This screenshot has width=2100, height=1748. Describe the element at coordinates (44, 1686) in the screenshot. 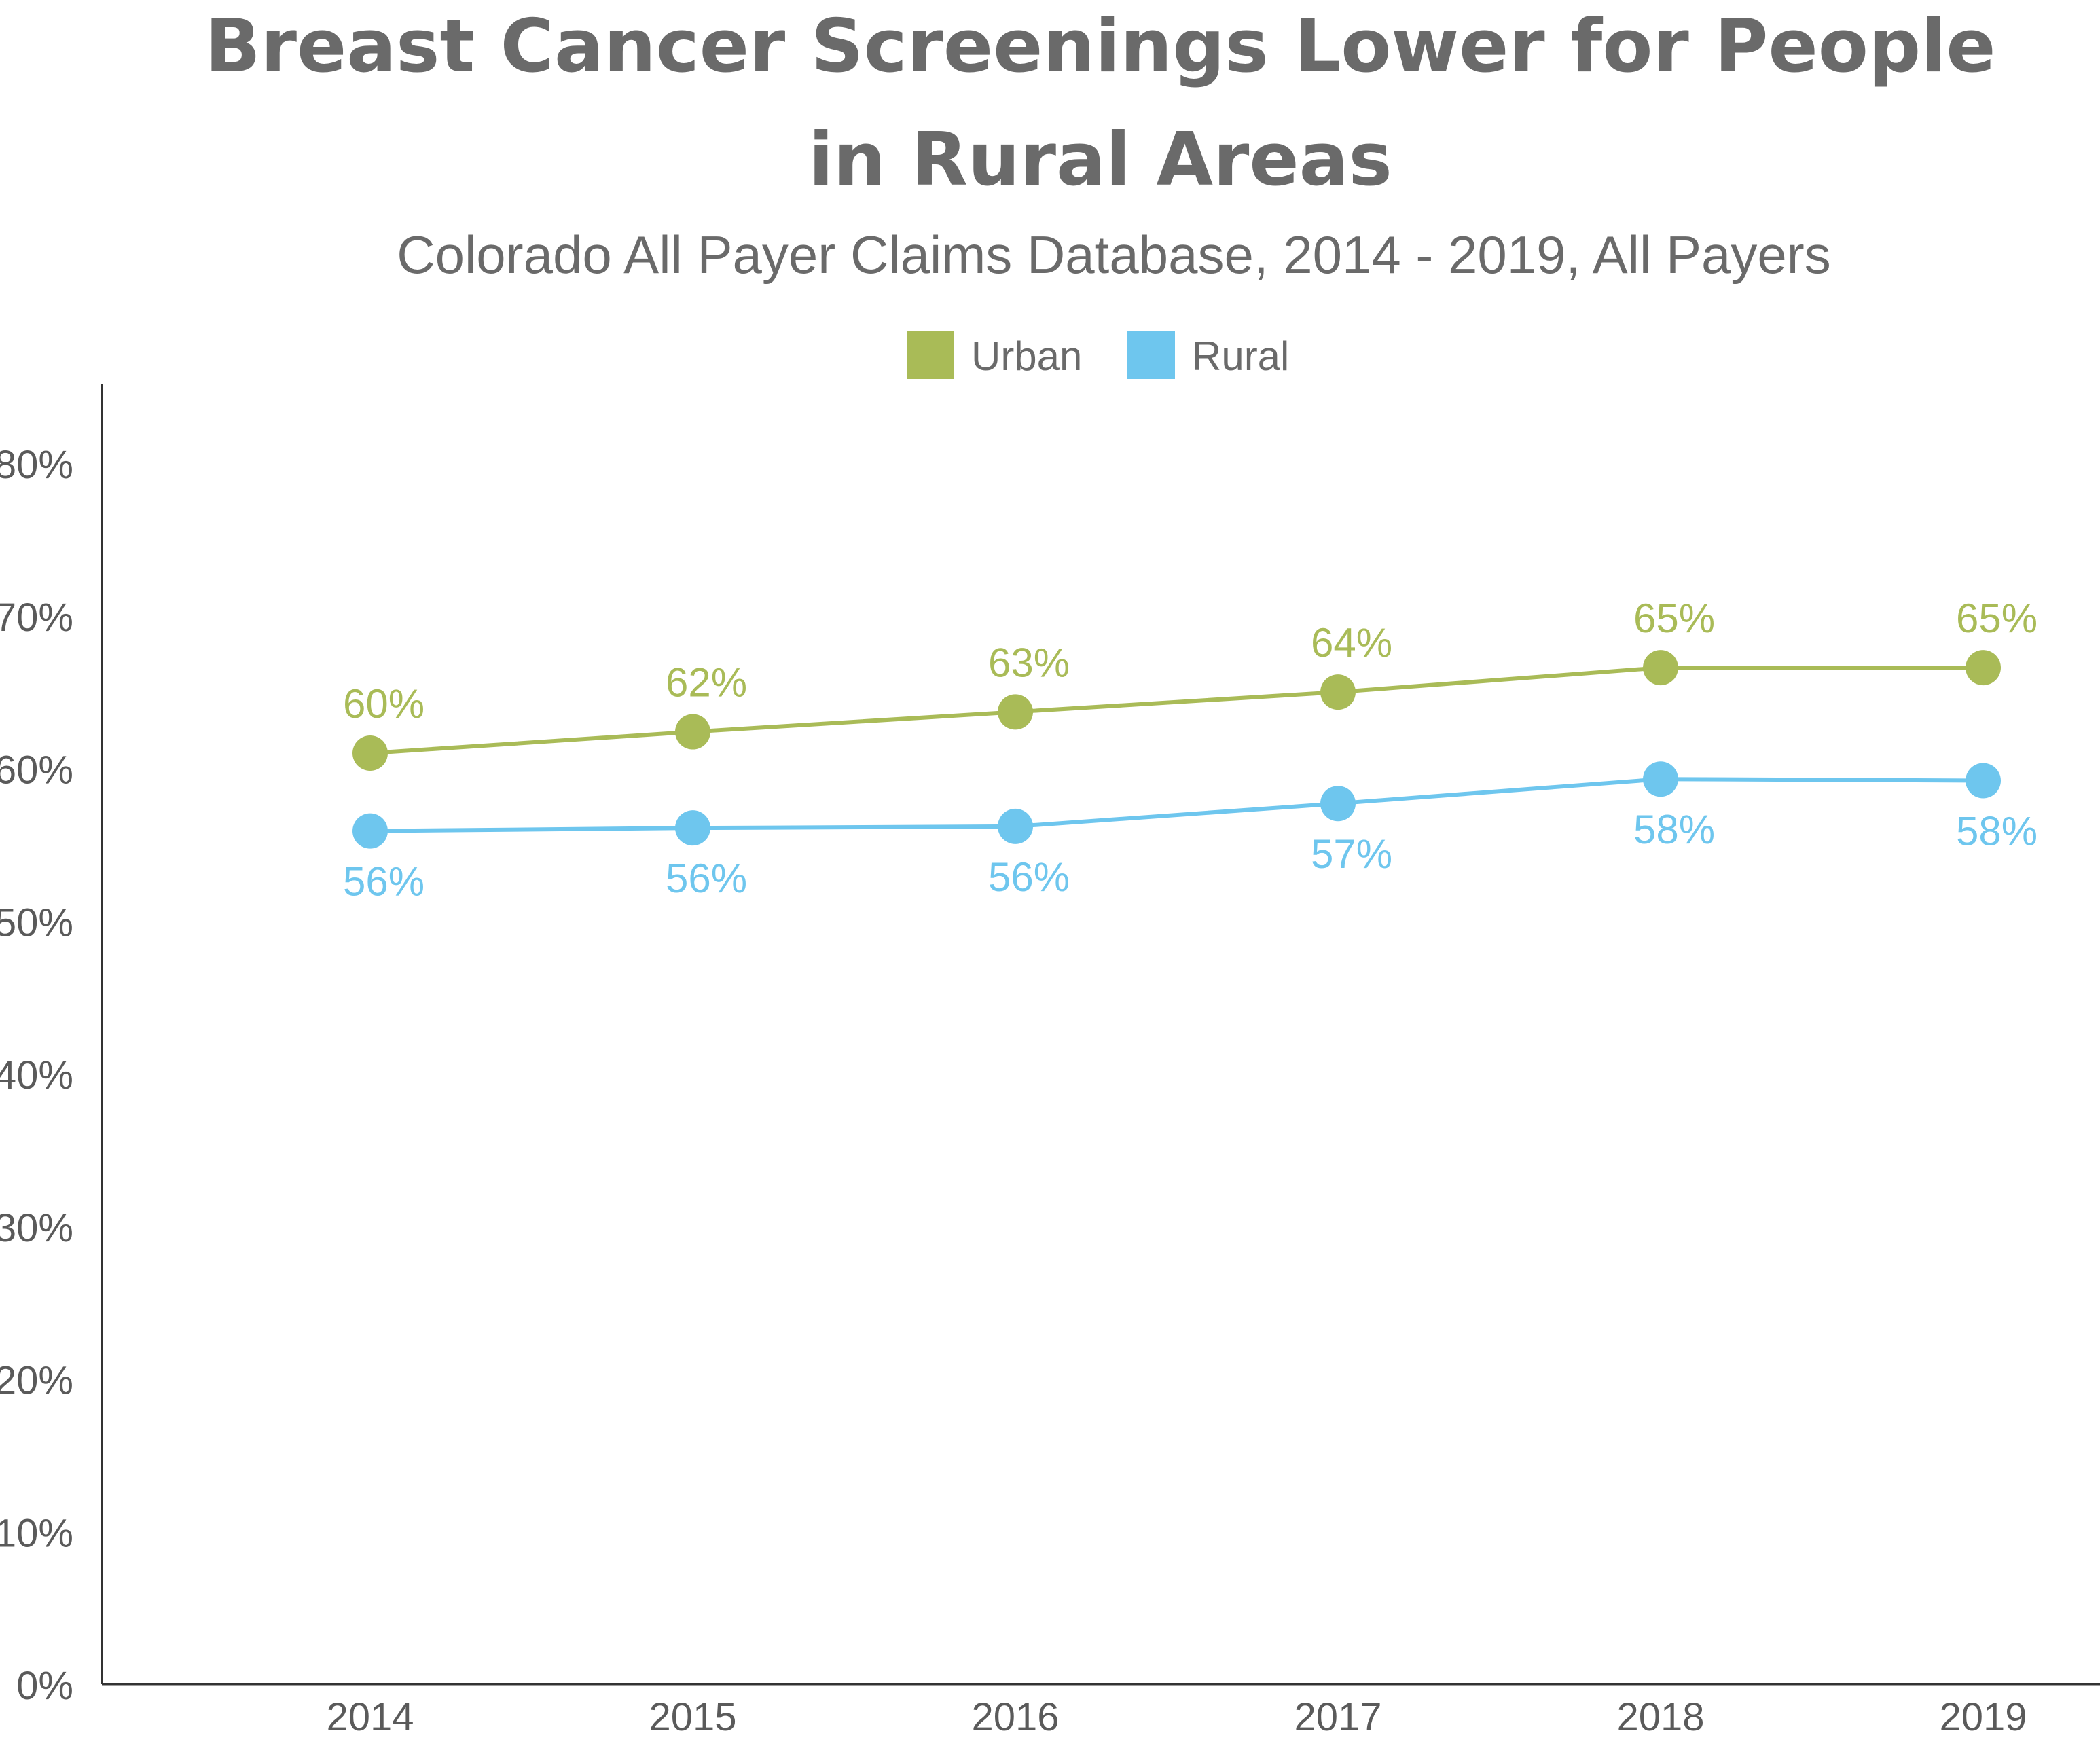

I see `y-tick-label: 0%` at that location.